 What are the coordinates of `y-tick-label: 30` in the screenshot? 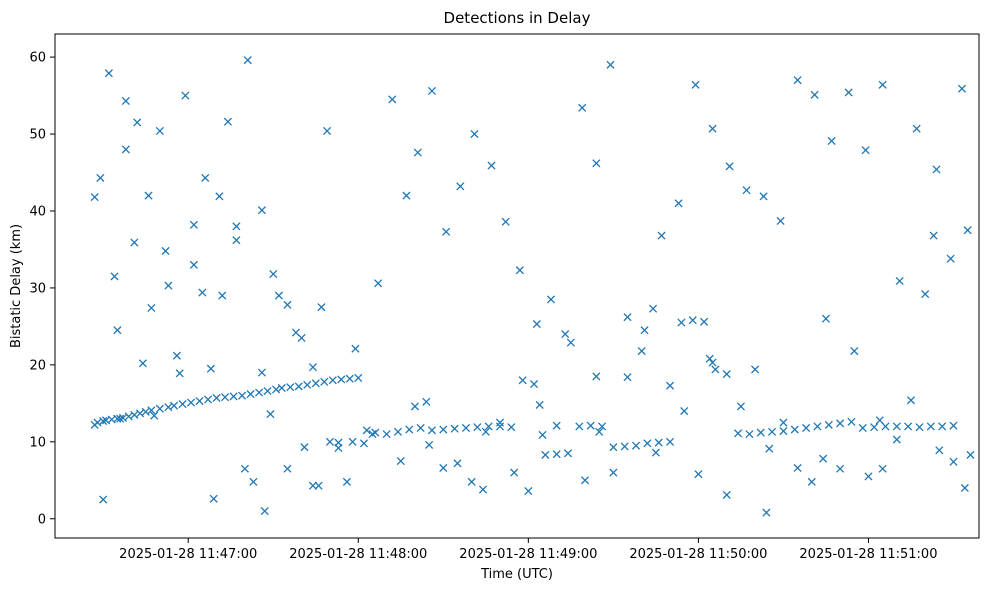 It's located at (37, 288).